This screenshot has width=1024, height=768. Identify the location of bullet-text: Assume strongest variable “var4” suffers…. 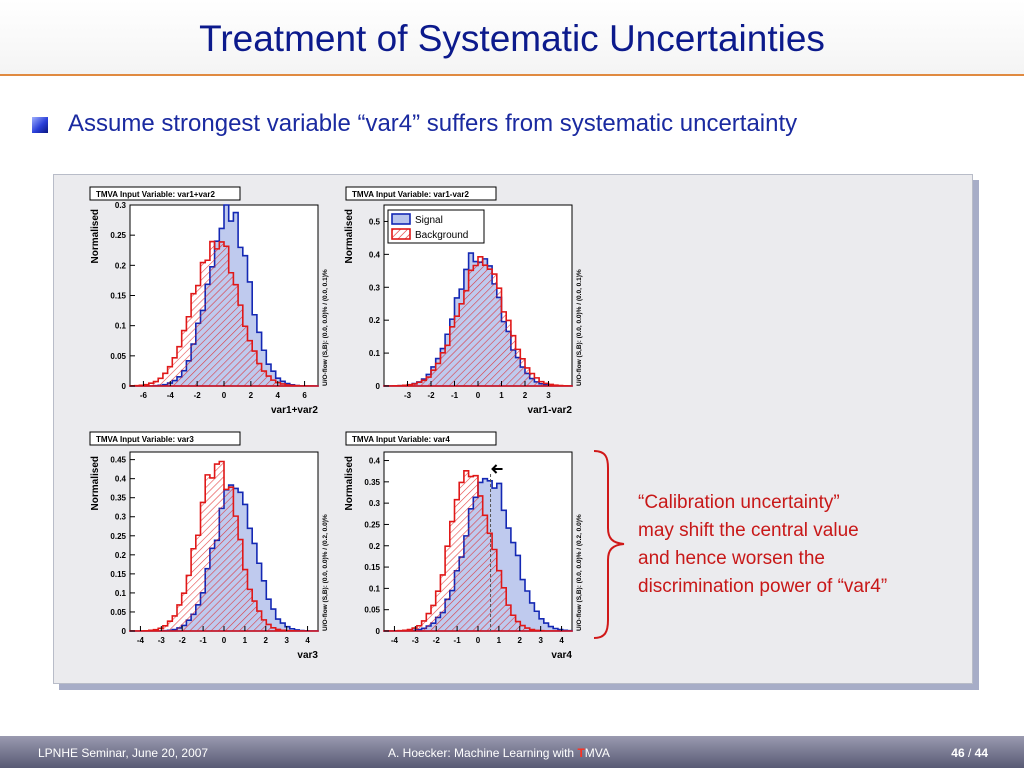
(433, 123).